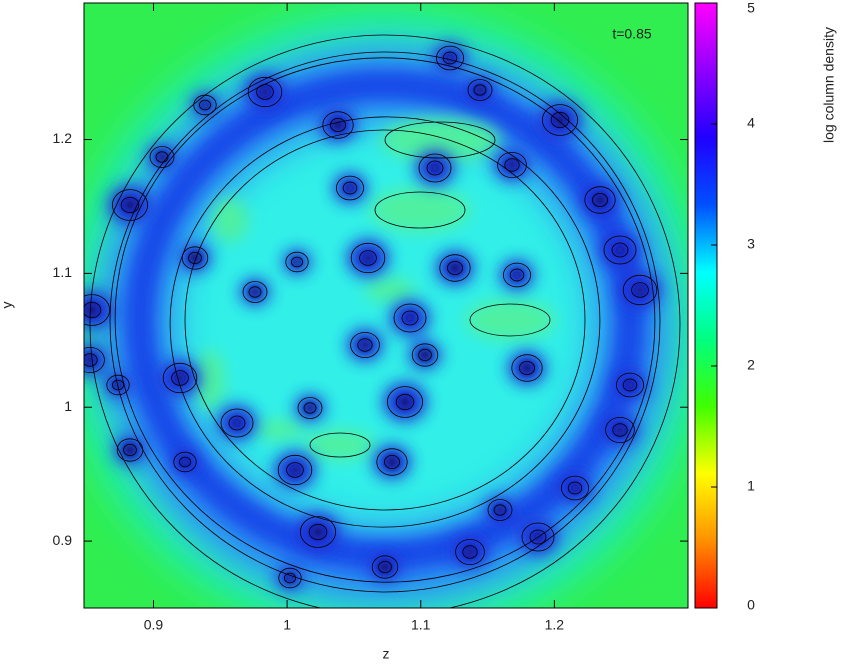 The width and height of the screenshot is (841, 666). I want to click on colorbar, so click(706, 305).